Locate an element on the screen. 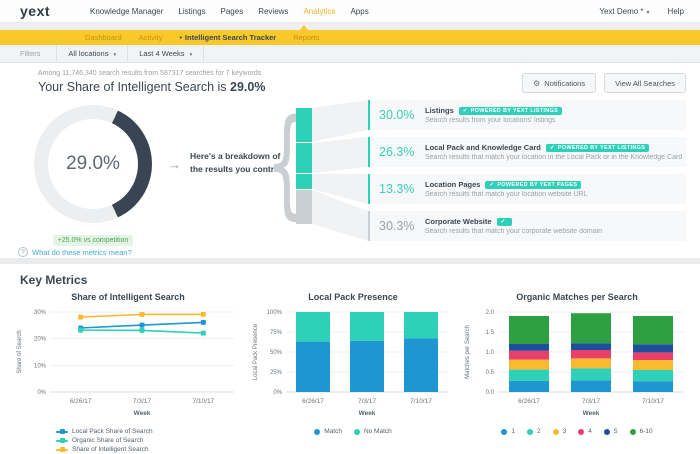 The image size is (700, 454). hero-actions: ⚙ Notifications View All Searches is located at coordinates (604, 83).